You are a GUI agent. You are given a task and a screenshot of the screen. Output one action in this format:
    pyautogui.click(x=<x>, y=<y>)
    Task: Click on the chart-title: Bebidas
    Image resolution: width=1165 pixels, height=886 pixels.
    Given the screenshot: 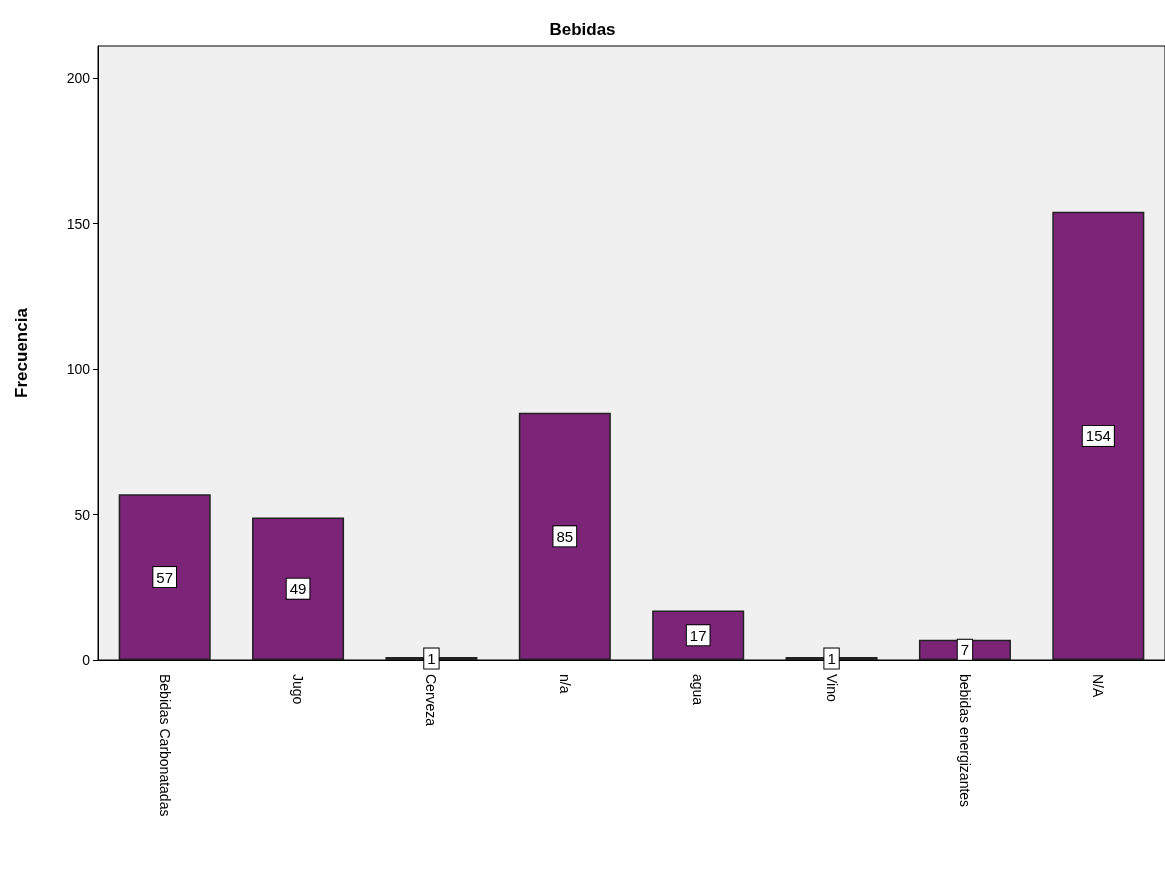 What is the action you would take?
    pyautogui.click(x=582, y=29)
    